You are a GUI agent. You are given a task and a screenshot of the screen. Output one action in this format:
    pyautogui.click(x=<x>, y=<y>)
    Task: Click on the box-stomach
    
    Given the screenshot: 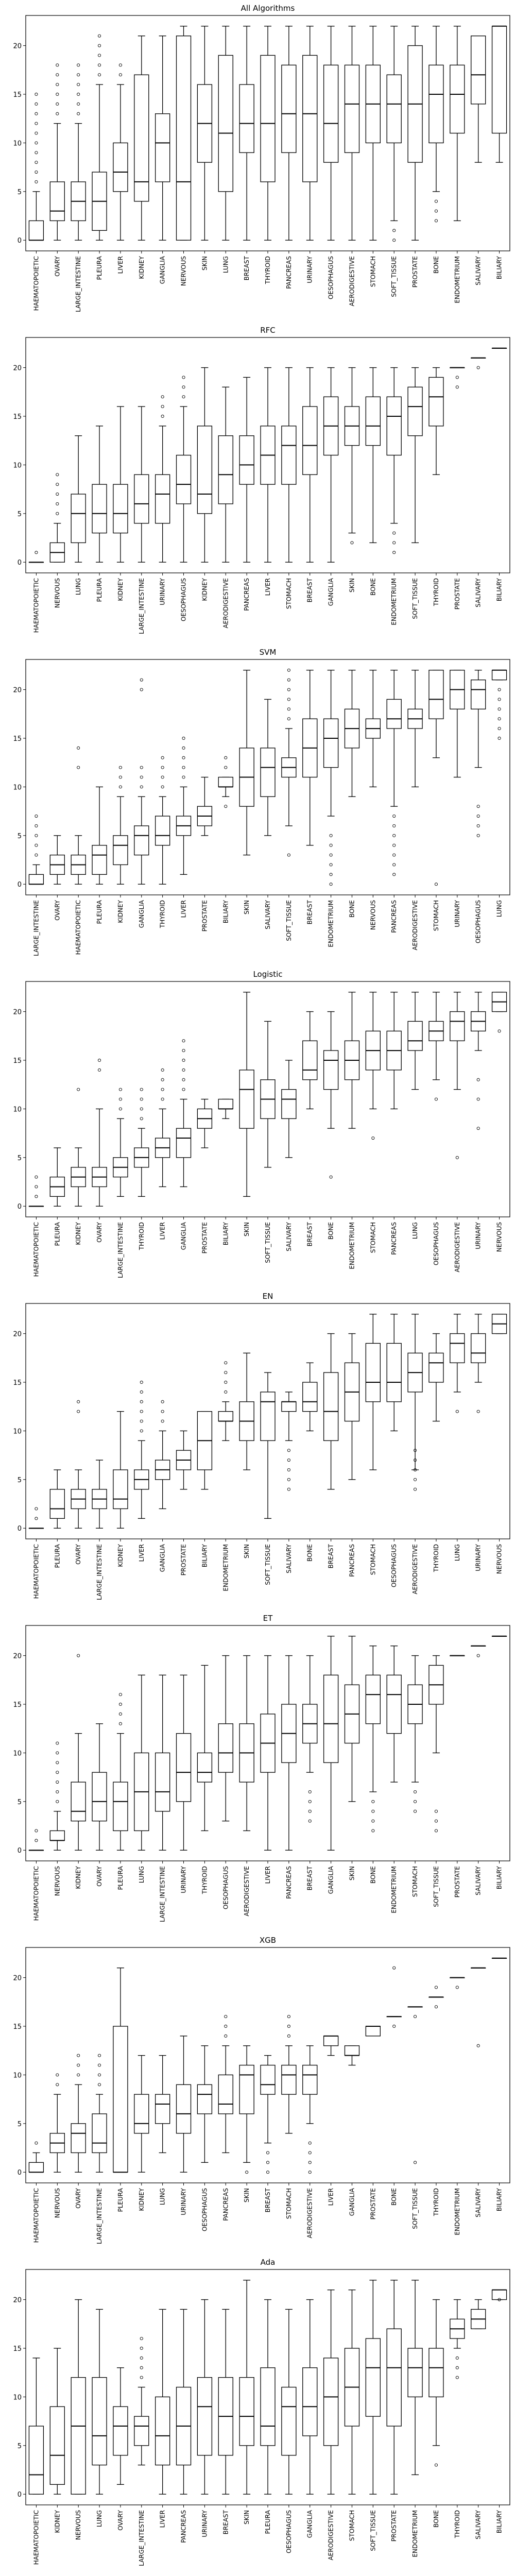 What is the action you would take?
    pyautogui.click(x=436, y=778)
    